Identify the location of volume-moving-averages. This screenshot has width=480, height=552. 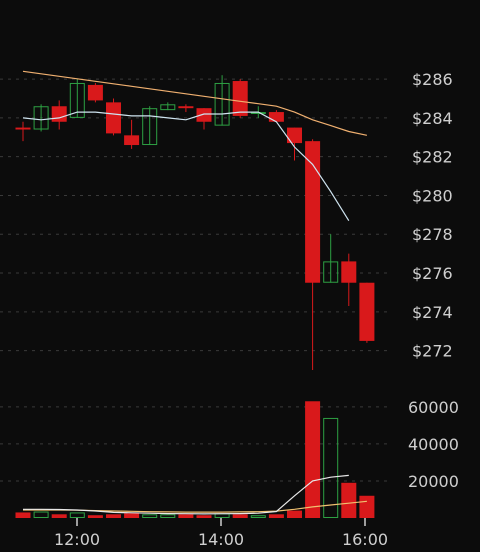
(195, 494).